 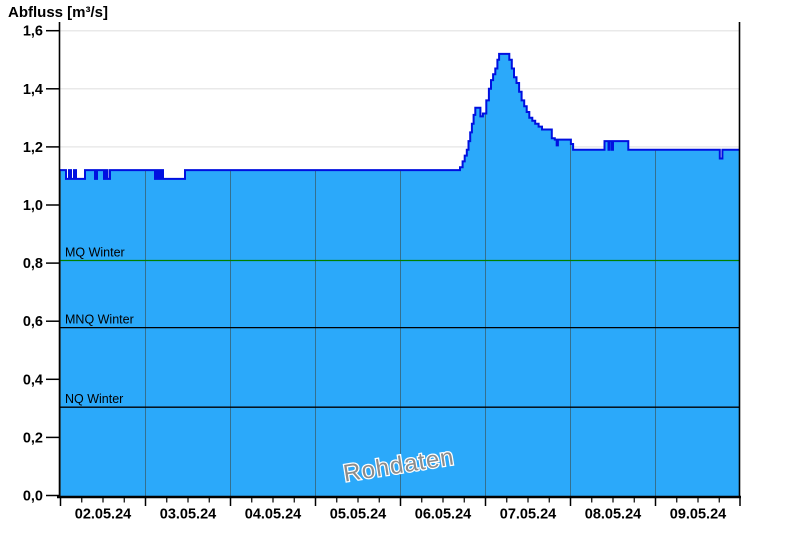 What do you see at coordinates (613, 515) in the screenshot?
I see `x-tick-label: 08.05.24` at bounding box center [613, 515].